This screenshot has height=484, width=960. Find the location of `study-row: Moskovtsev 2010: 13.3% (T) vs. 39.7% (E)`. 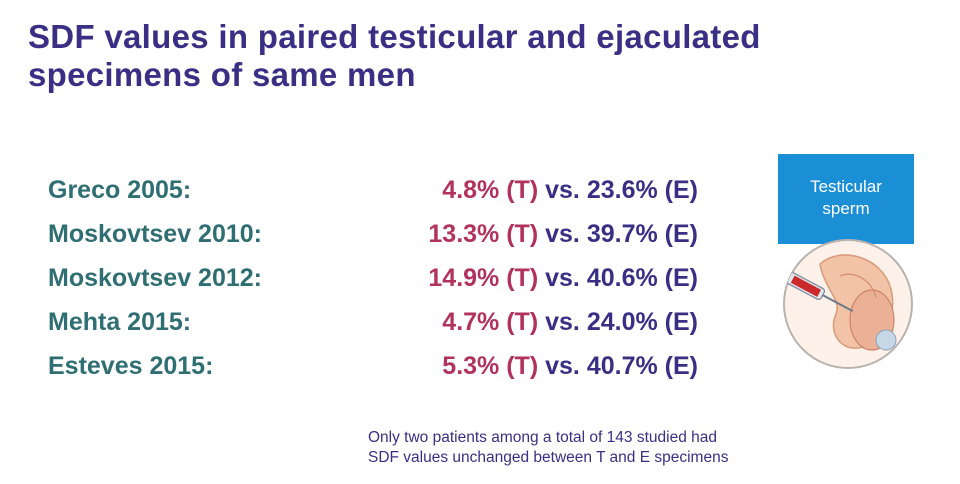

study-row: Moskovtsev 2010: 13.3% (T) vs. 39.7% (E) is located at coordinates (373, 236).